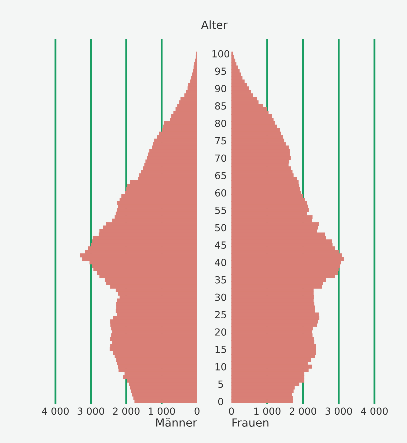  I want to click on y-tick-label: 80, so click(220, 124).